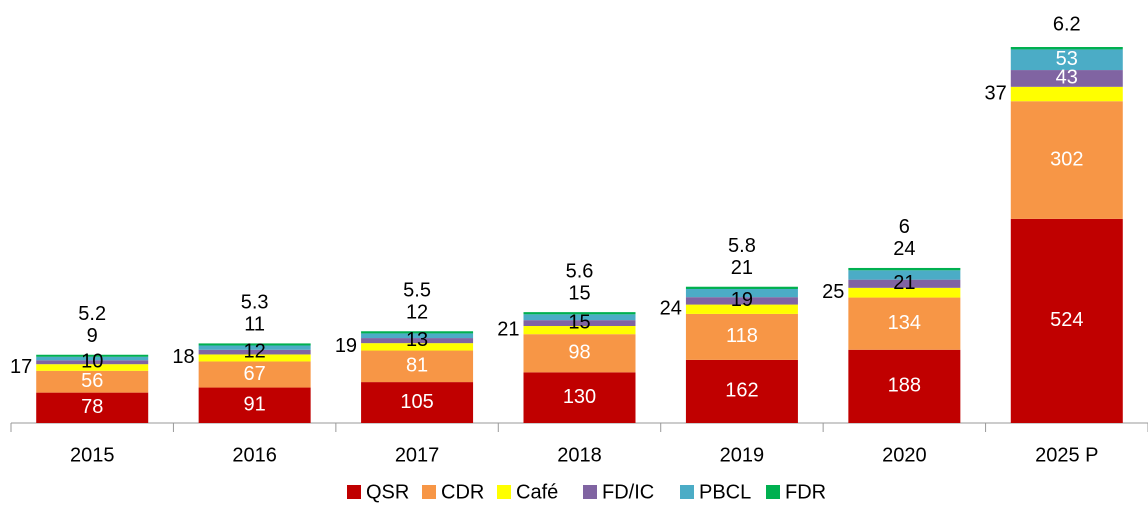 The width and height of the screenshot is (1148, 513). What do you see at coordinates (92, 336) in the screenshot?
I see `data-label: 9` at bounding box center [92, 336].